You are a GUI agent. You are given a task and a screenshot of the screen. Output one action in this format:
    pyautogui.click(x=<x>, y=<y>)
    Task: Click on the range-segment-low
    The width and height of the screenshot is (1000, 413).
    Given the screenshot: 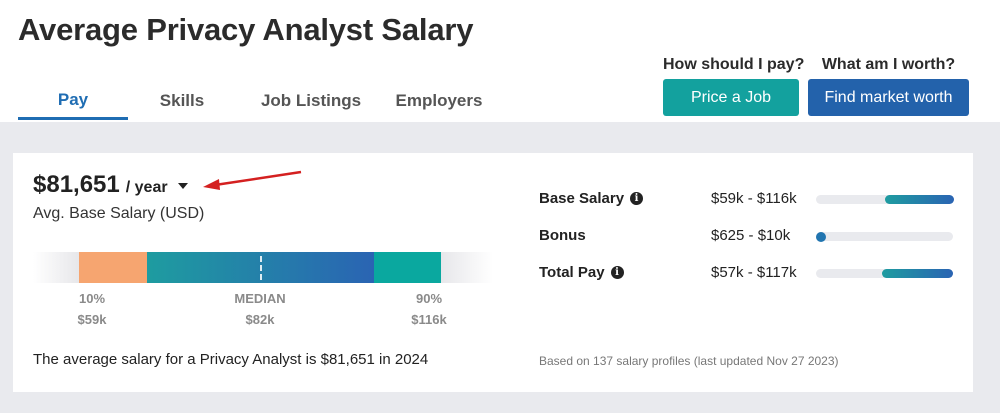 What is the action you would take?
    pyautogui.click(x=113, y=267)
    